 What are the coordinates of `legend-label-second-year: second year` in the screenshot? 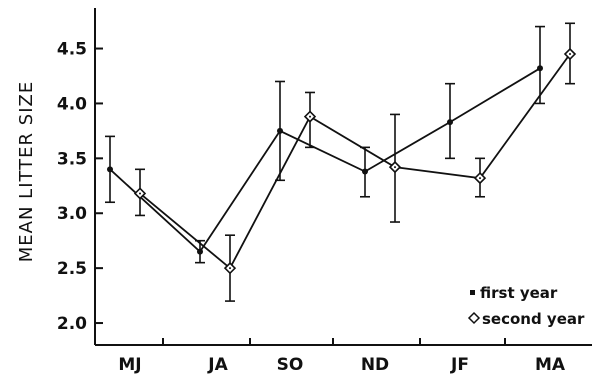 It's located at (533, 319).